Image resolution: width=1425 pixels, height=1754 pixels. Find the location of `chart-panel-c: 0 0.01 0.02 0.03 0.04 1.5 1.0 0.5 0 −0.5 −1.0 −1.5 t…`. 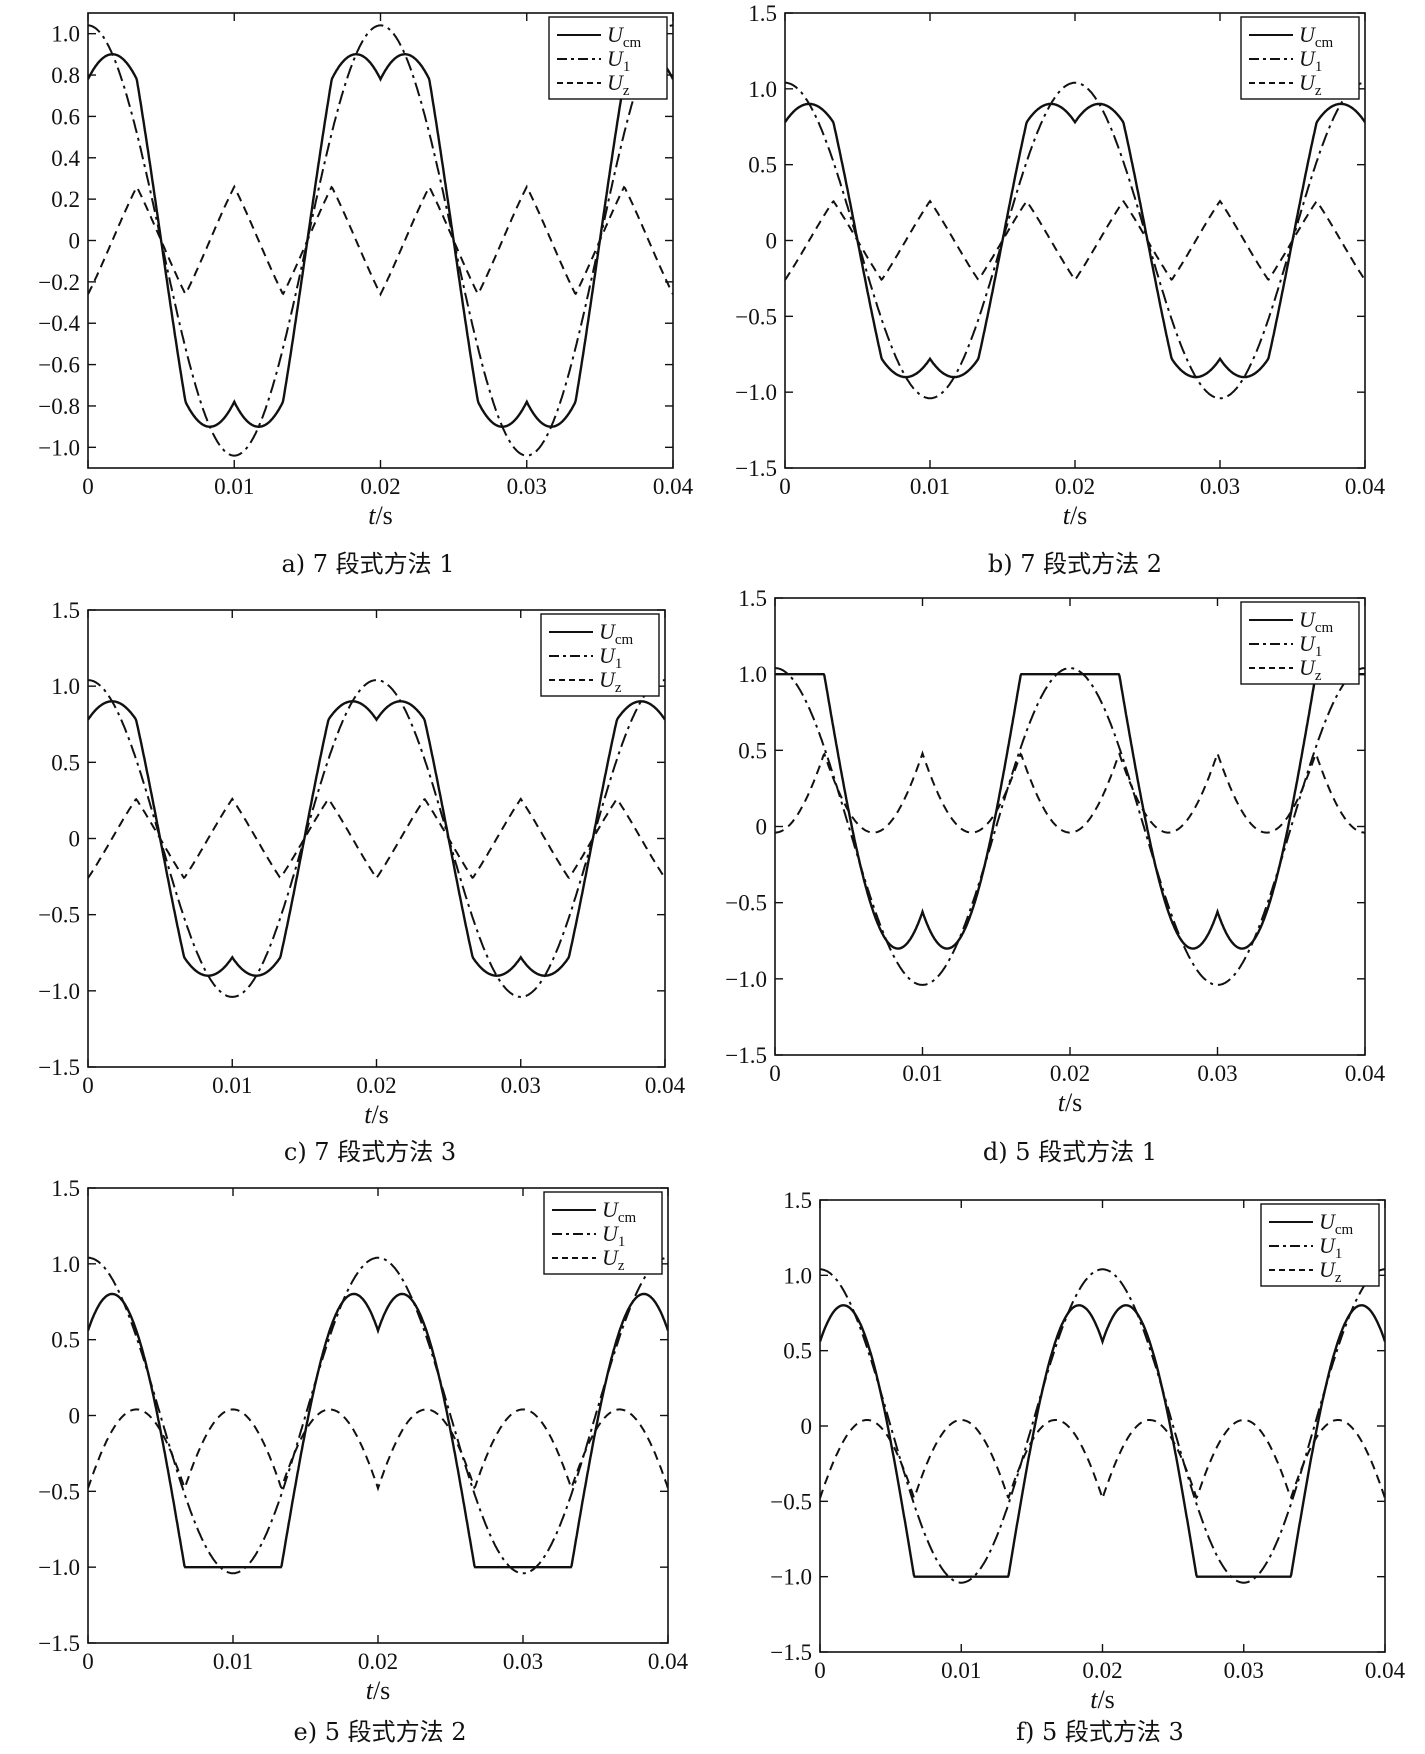

chart-panel-c: 0 0.01 0.02 0.03 0.04 1.5 1.0 0.5 0 −0.5 −1.0 −1.5 t… is located at coordinates (361, 882).